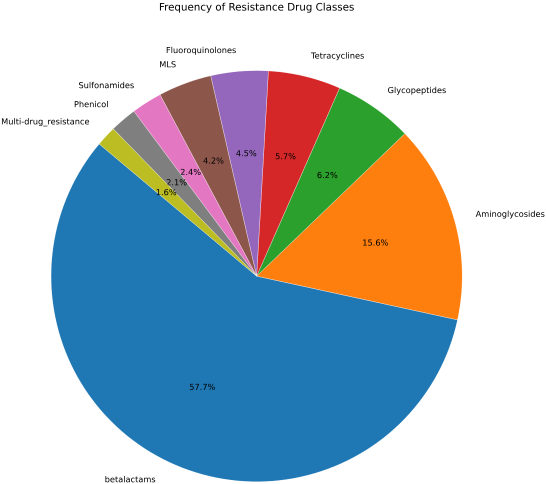  What do you see at coordinates (510, 214) in the screenshot?
I see `slice-label: Aminoglycosides` at bounding box center [510, 214].